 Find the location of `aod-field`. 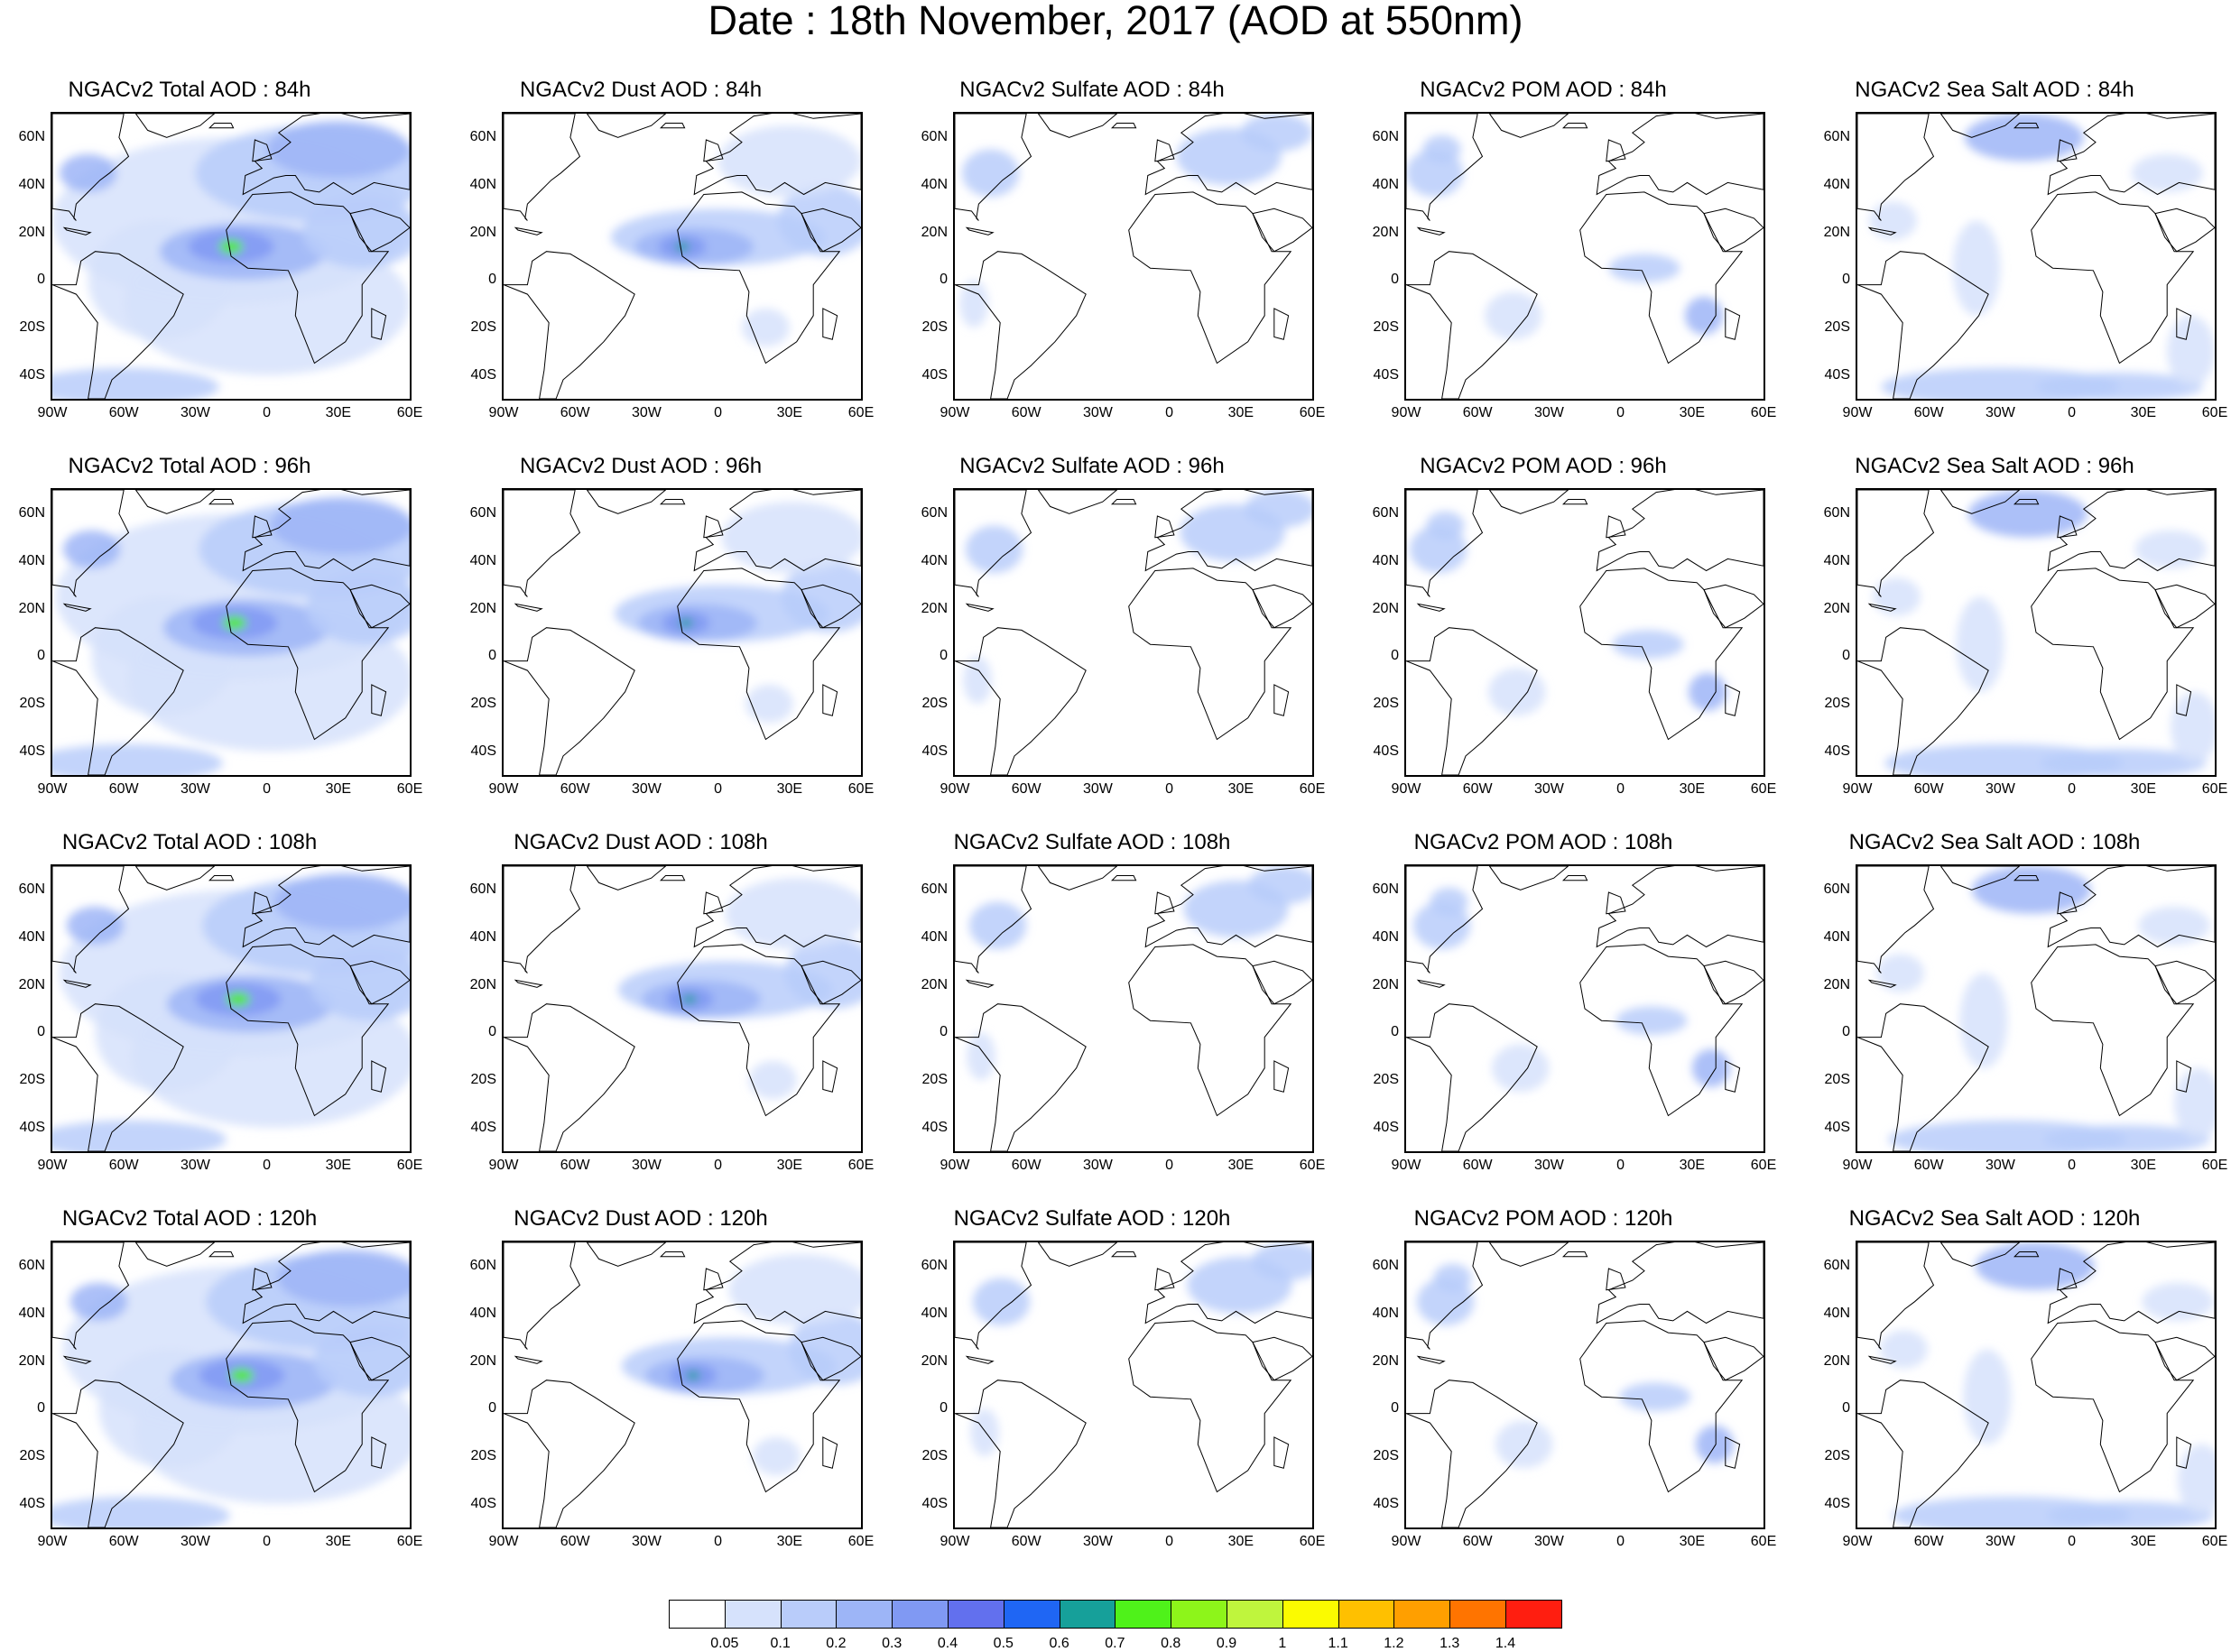

aod-field is located at coordinates (2047, 1384).